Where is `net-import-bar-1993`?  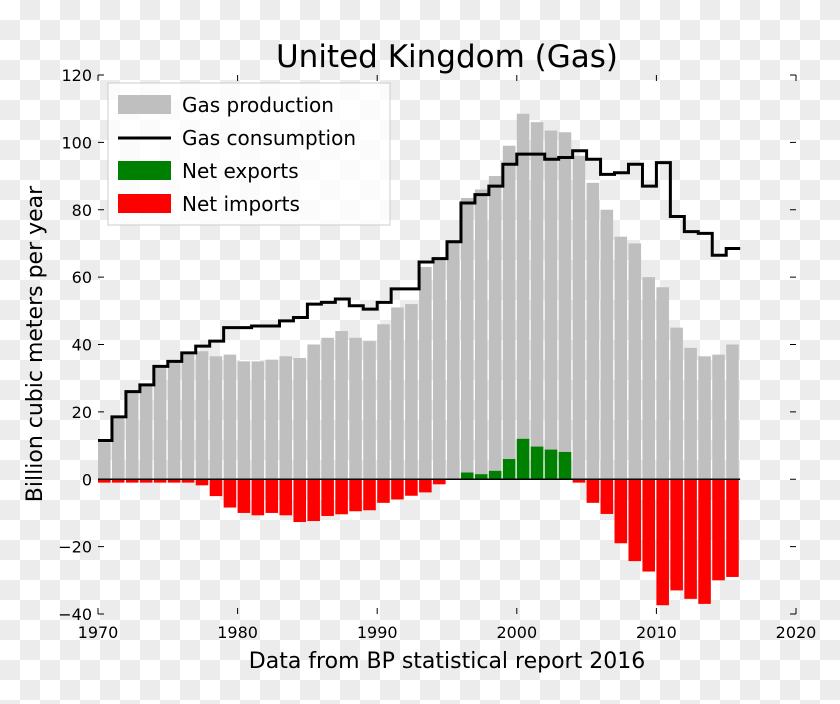 net-import-bar-1993 is located at coordinates (425, 486).